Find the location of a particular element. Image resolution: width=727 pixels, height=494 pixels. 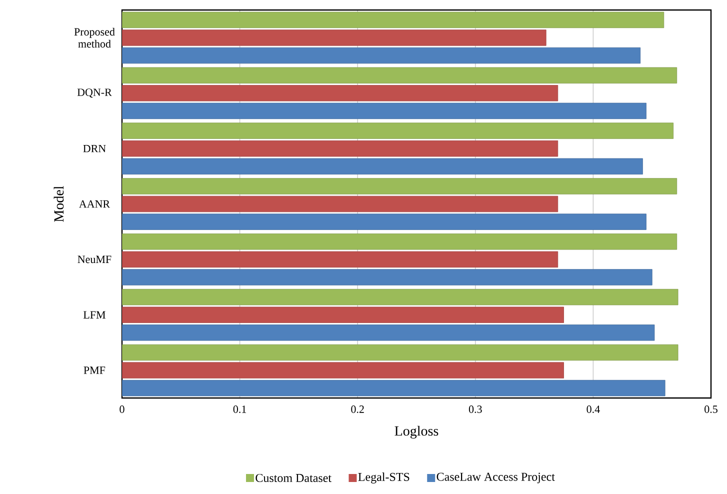

x-axis-title: Logloss is located at coordinates (416, 432).